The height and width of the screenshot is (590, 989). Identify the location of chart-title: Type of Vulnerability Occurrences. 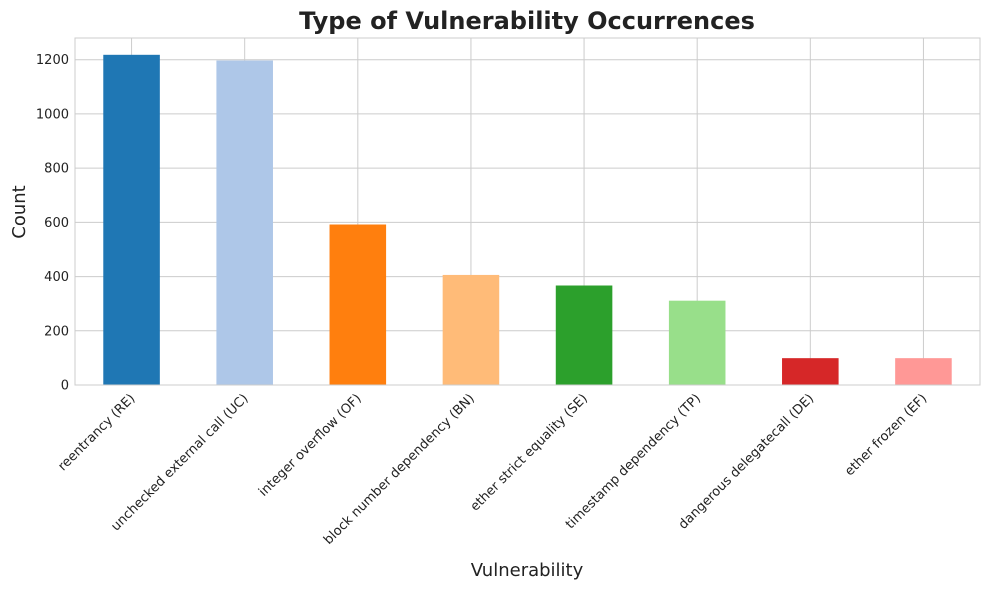
(527, 21).